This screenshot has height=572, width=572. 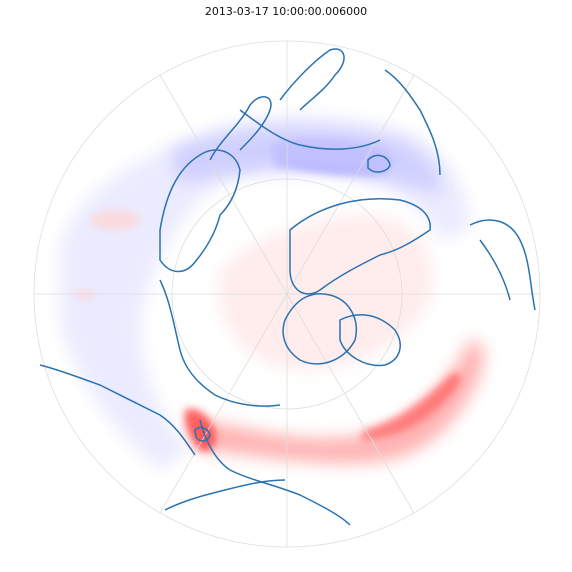 I want to click on coast-archipelago, so click(x=319, y=329).